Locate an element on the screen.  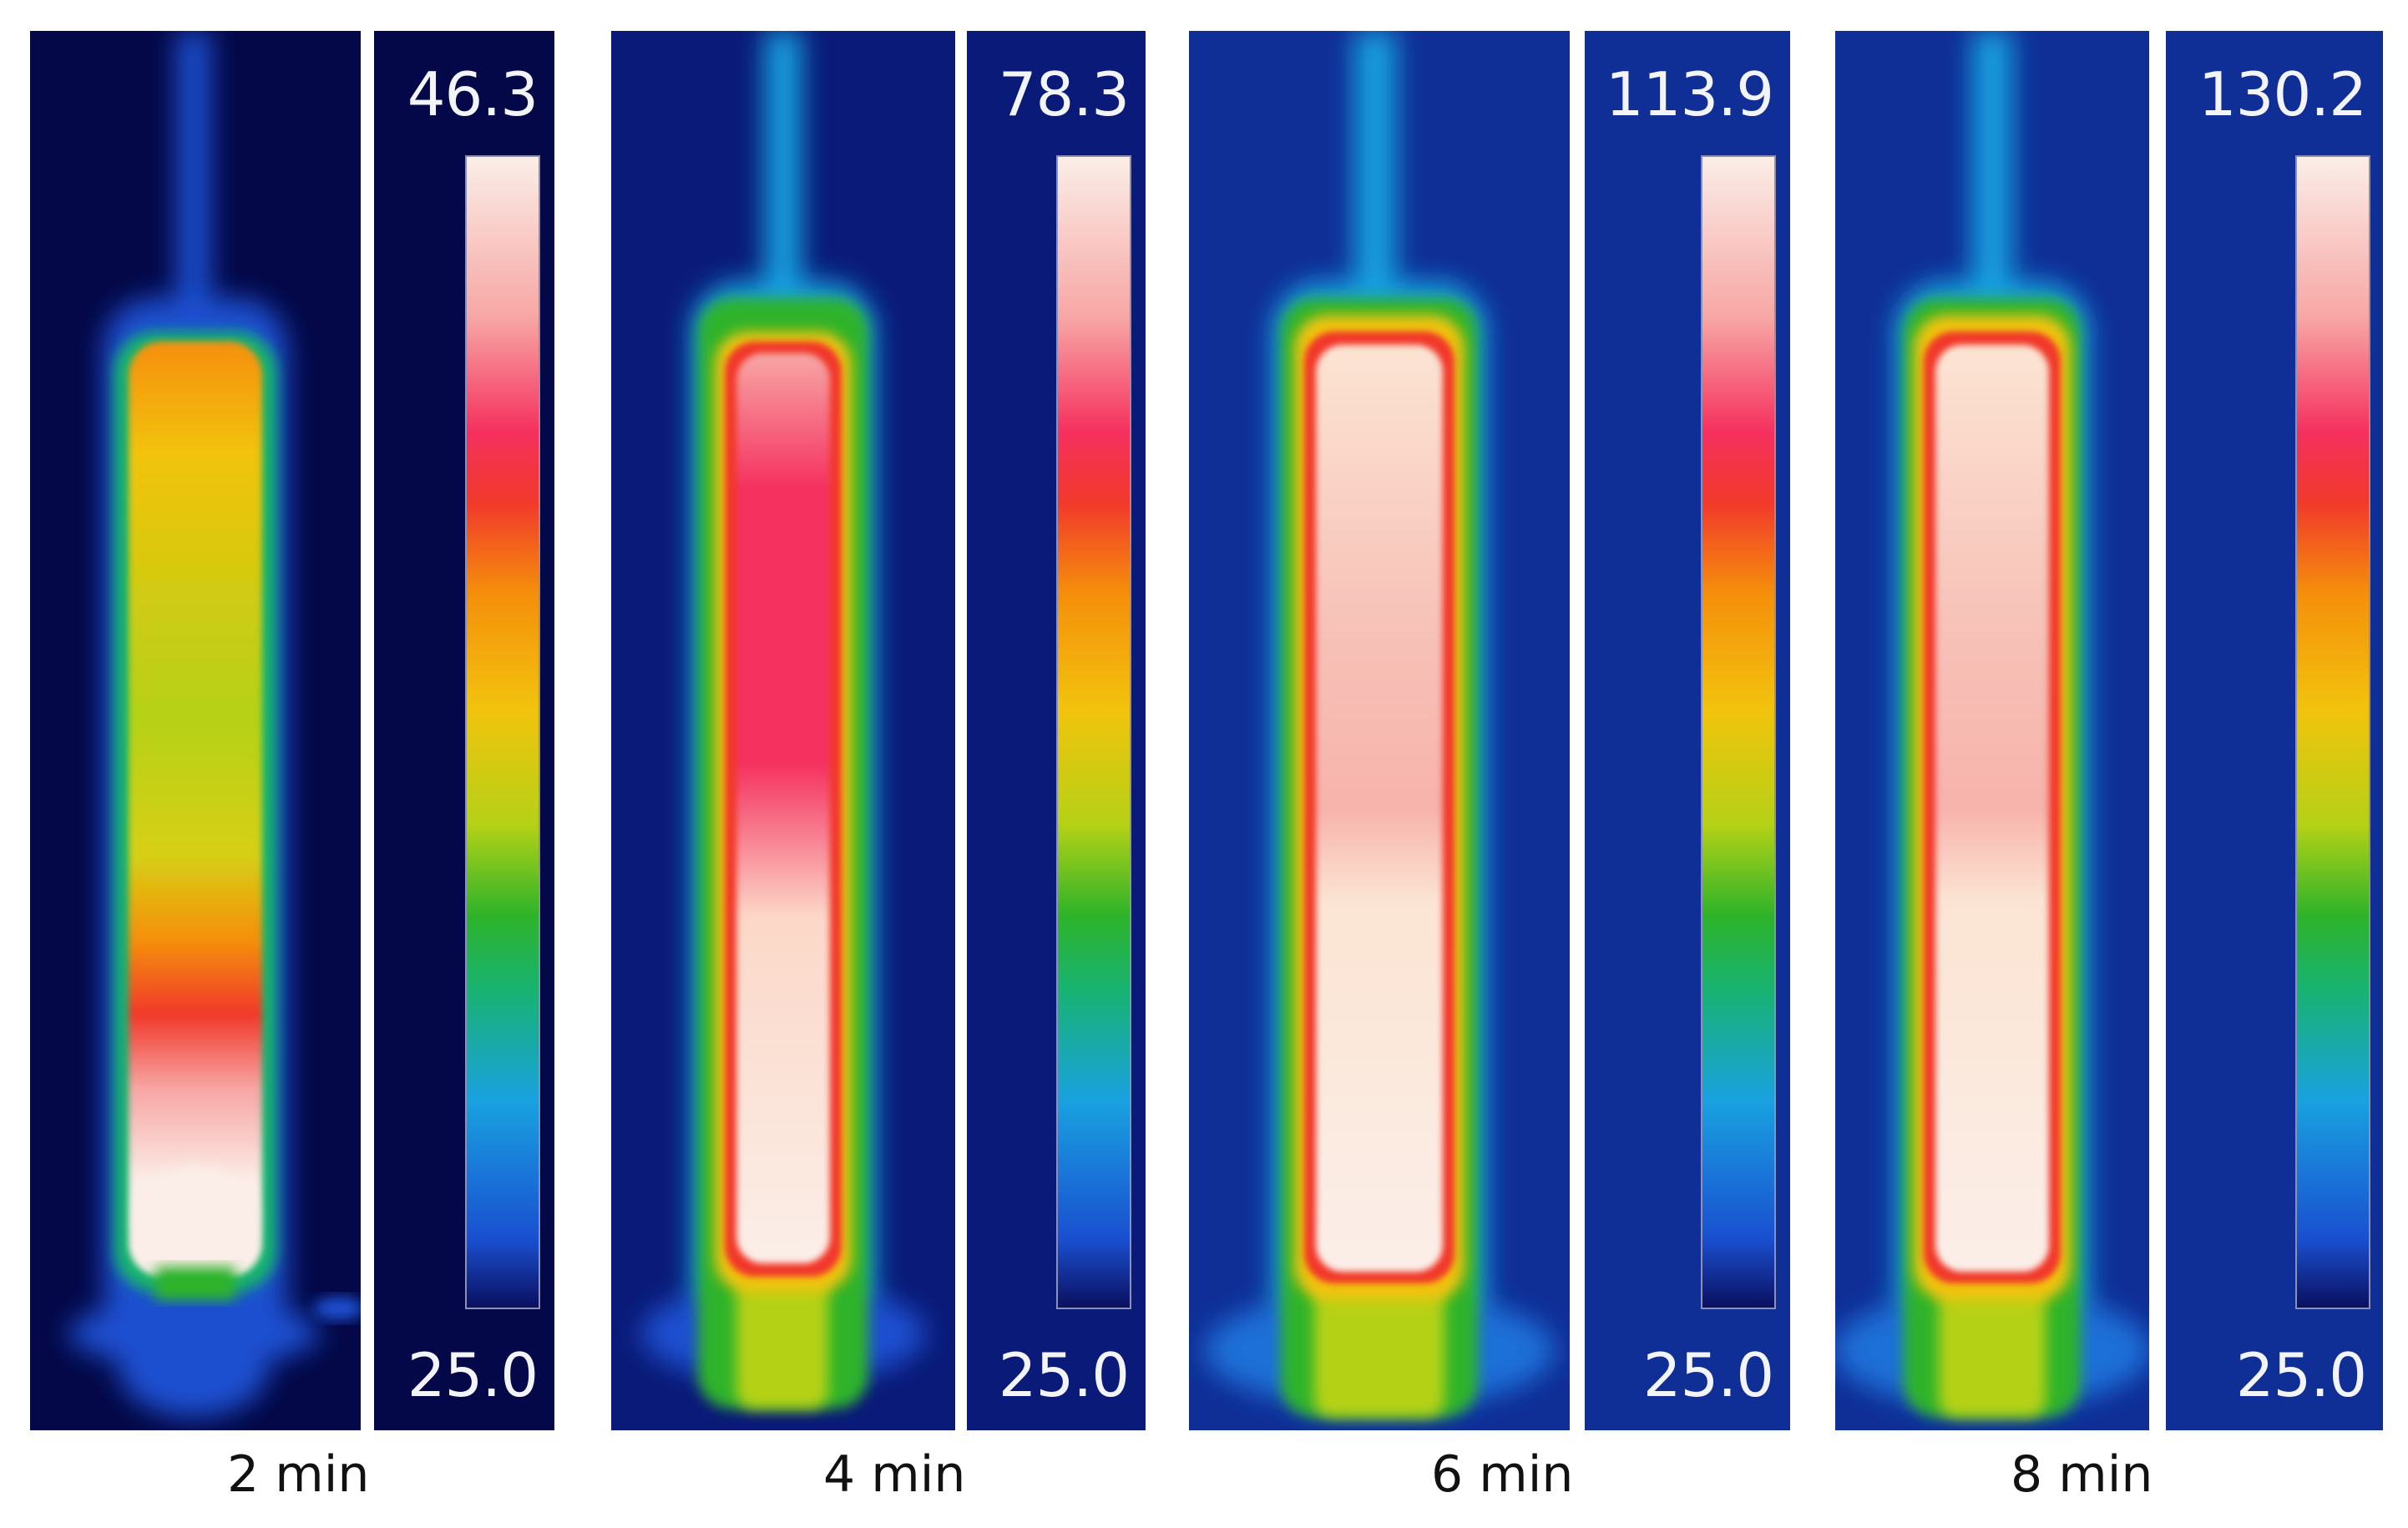
thermal-image-8min is located at coordinates (1992, 731).